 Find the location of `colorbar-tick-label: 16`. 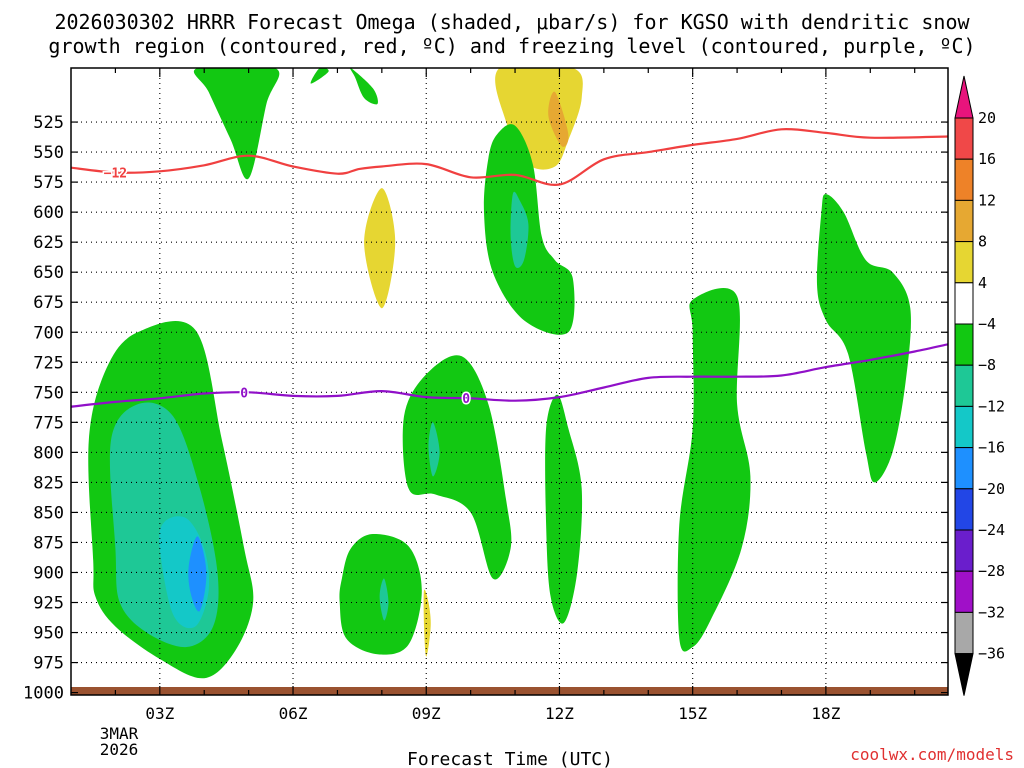

colorbar-tick-label: 16 is located at coordinates (987, 159).